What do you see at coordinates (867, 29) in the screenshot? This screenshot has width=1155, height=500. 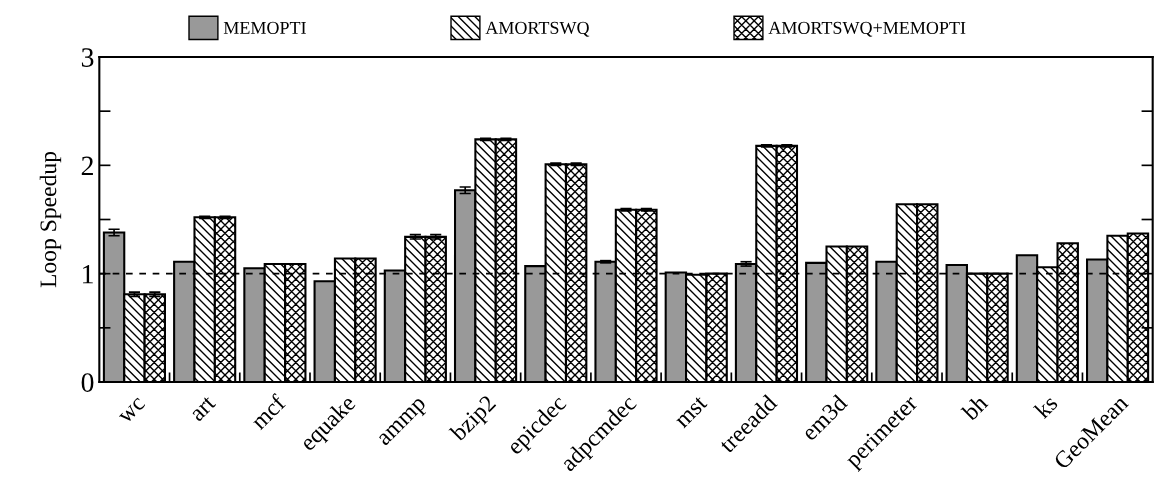 I see `legend-label: AMORTSWQ+MEMOPTI` at bounding box center [867, 29].